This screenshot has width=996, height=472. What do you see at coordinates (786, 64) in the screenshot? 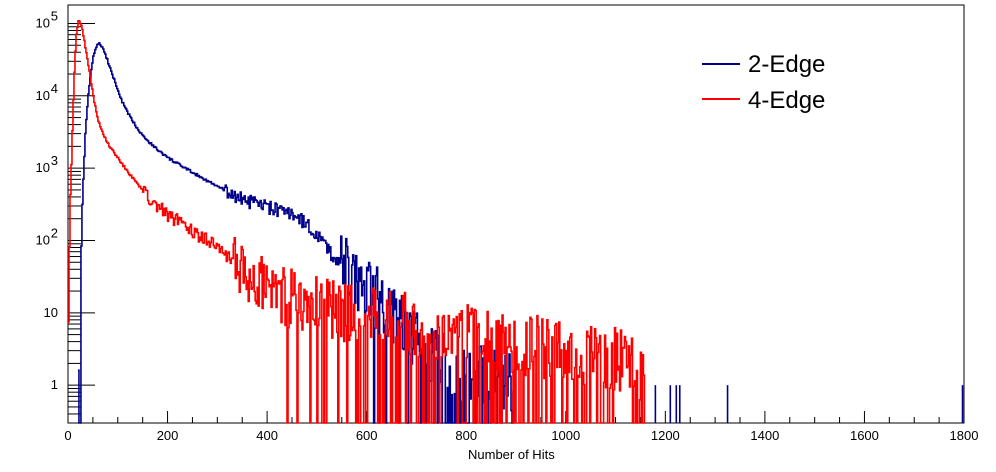
I see `legend-label-2-edge: 2-Edge` at bounding box center [786, 64].